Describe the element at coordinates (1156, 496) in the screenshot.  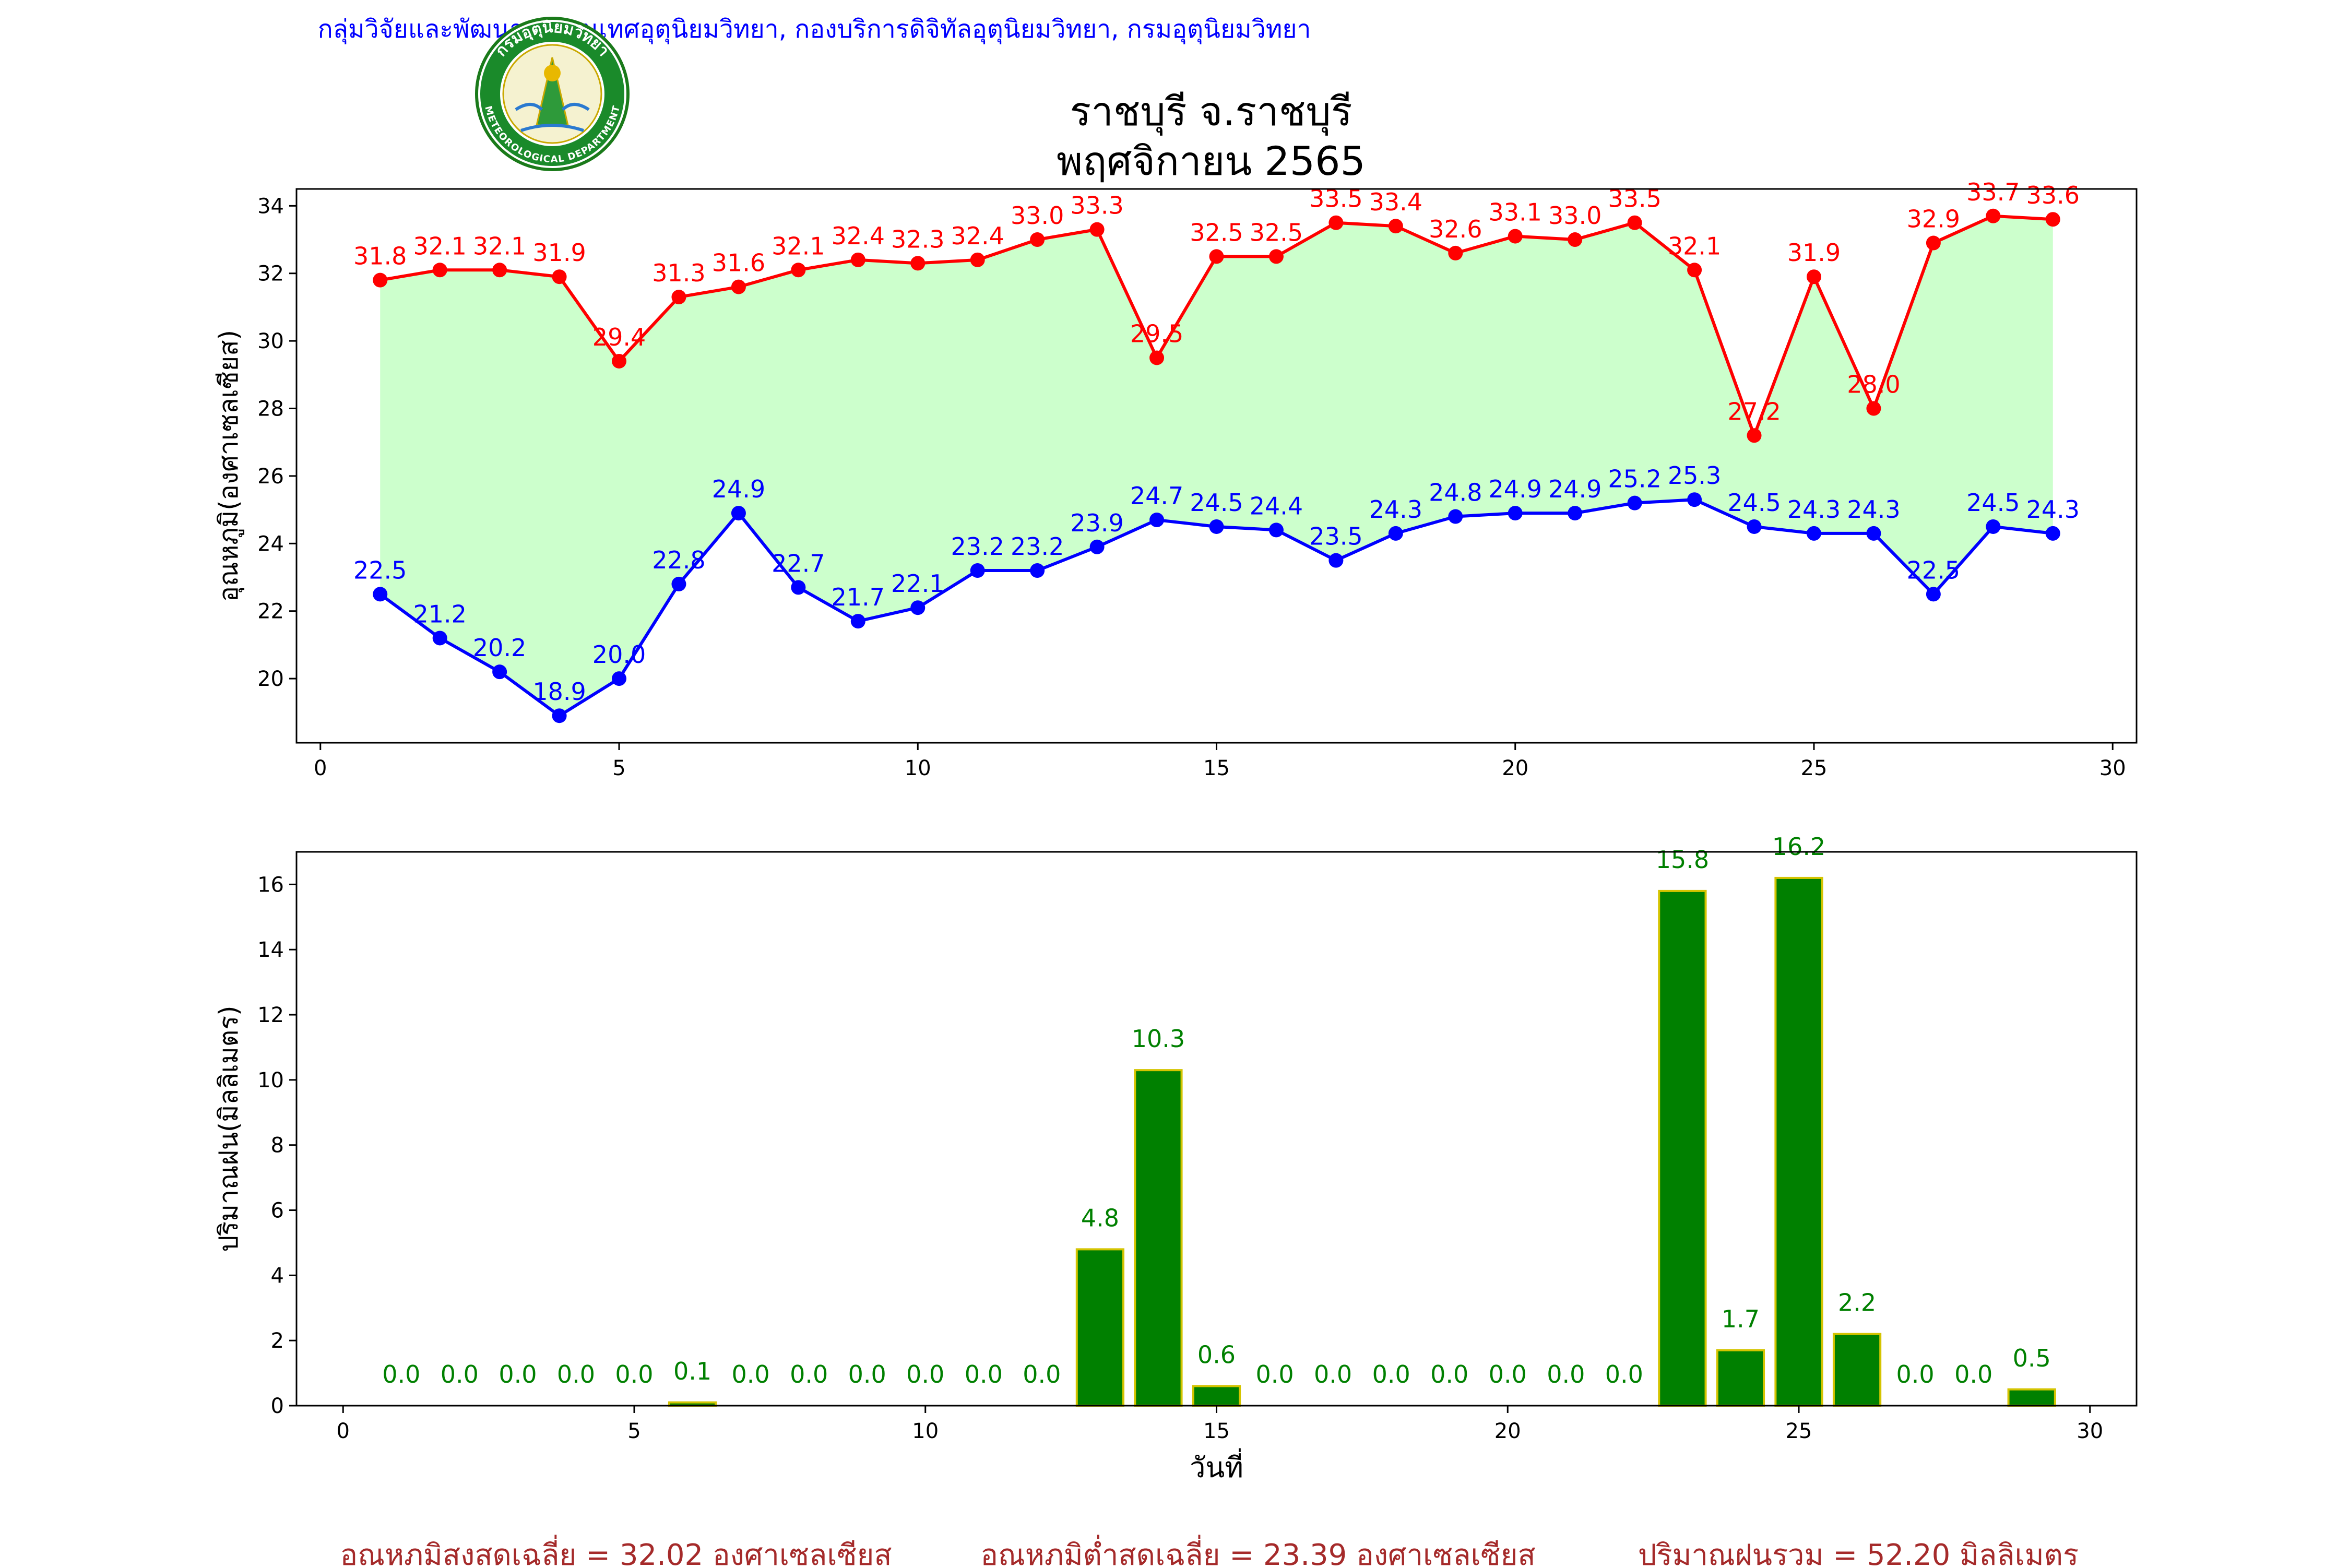
I see `temp-min-label: 24.7` at that location.